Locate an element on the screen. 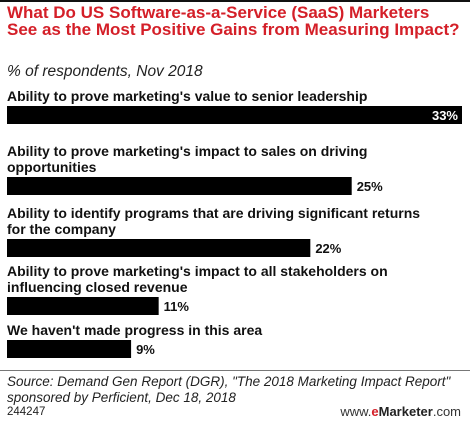  category-label: influencing closed revenue is located at coordinates (97, 287).